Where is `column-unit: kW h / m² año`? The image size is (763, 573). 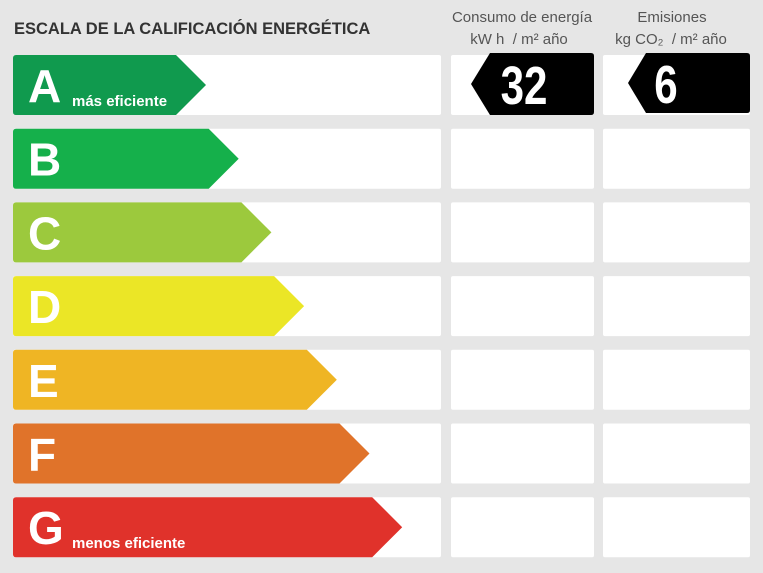
column-unit: kW h / m² año is located at coordinates (519, 39).